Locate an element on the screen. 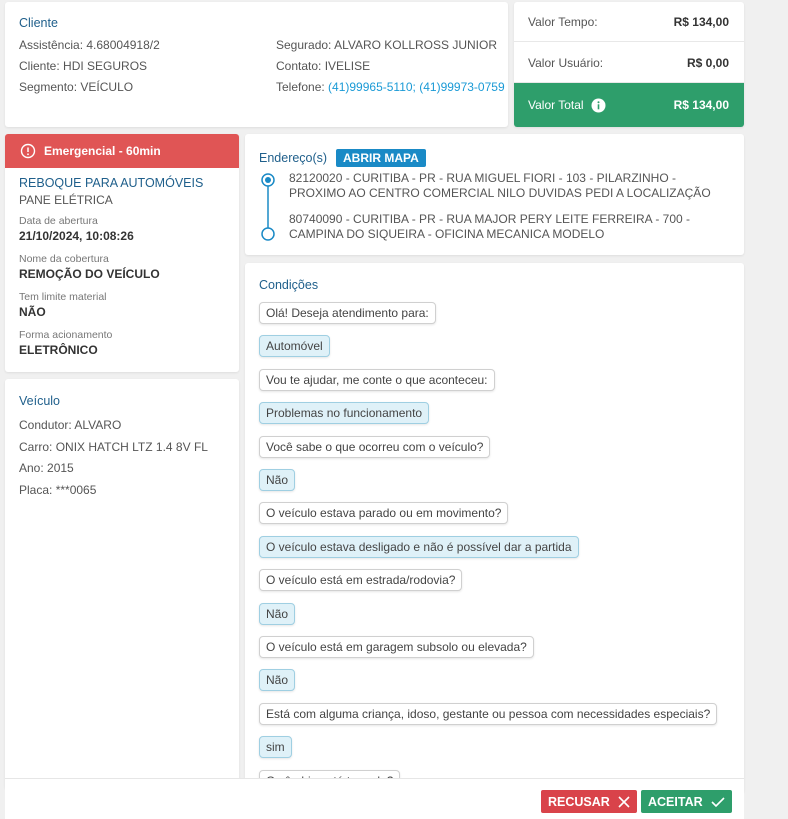 The image size is (788, 819). refuse-button: RECUSAR is located at coordinates (589, 801).